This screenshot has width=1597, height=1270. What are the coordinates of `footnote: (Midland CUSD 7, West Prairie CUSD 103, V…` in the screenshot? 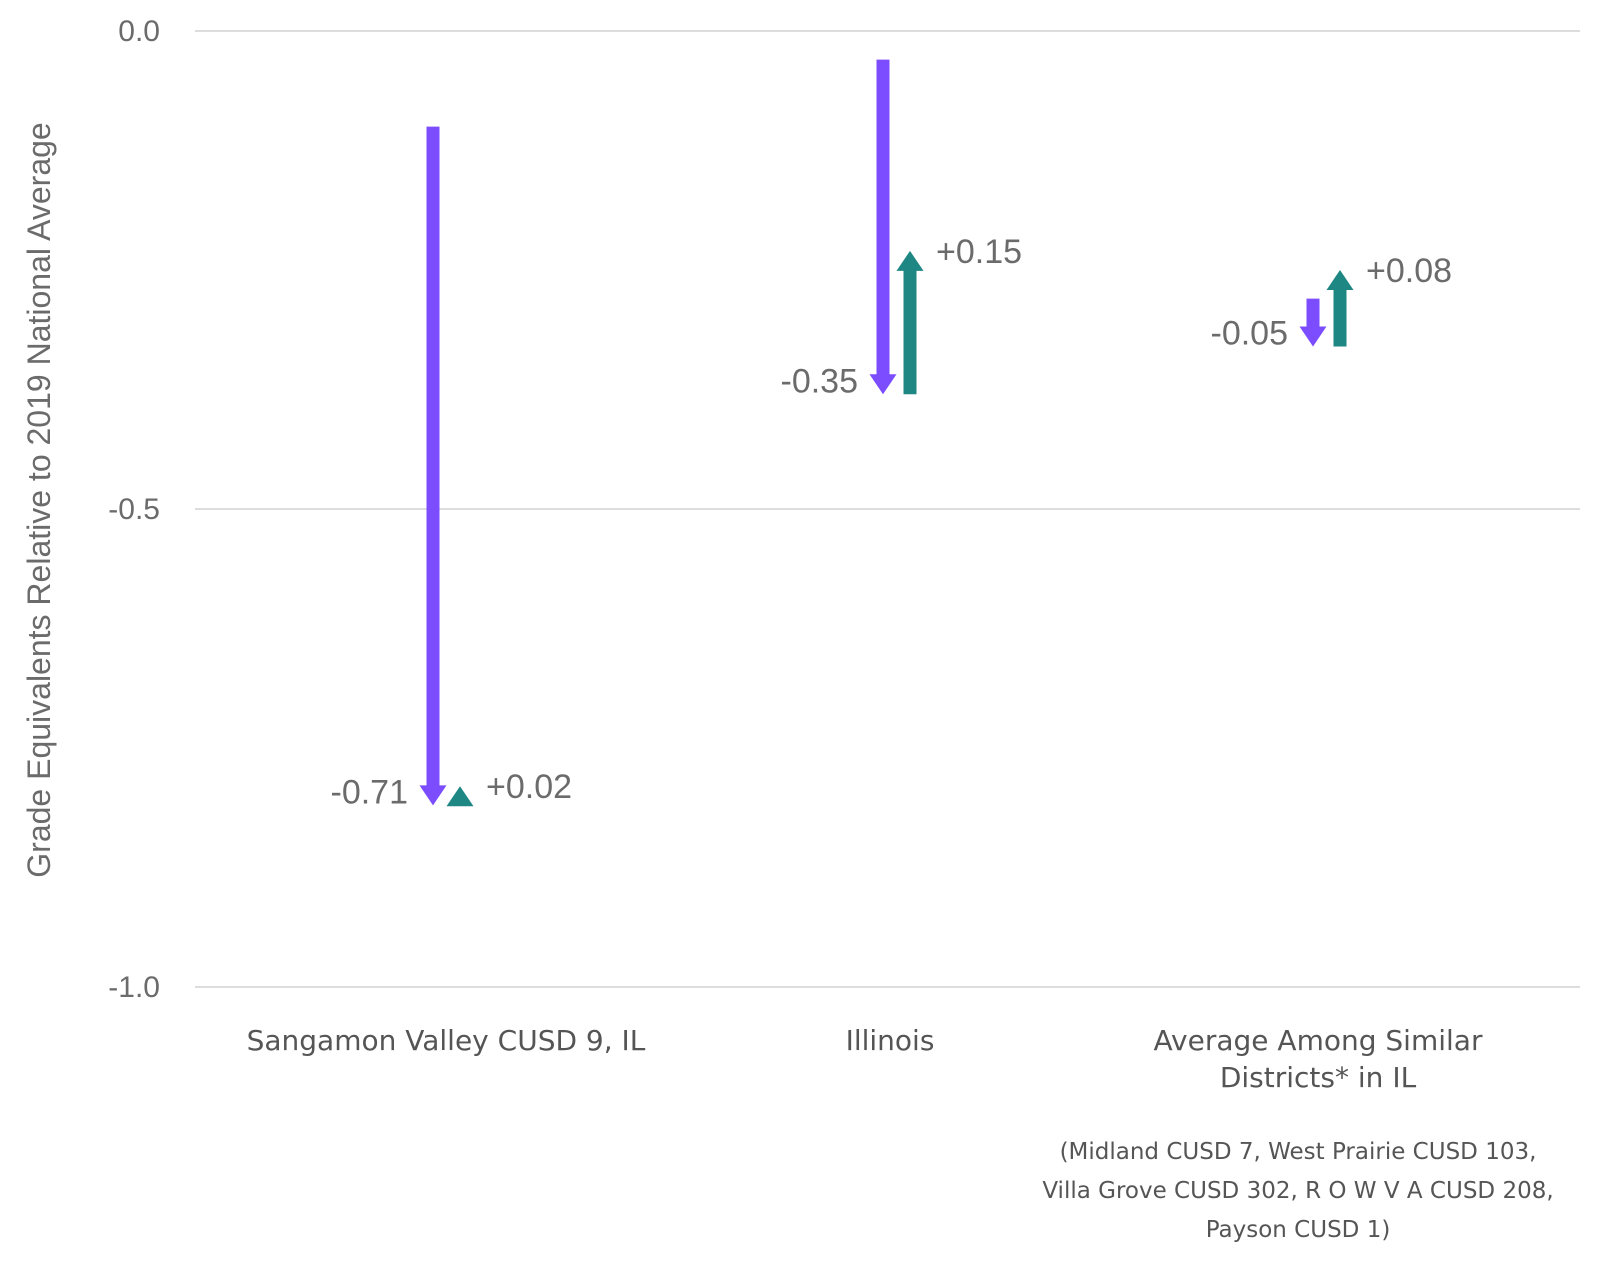 It's located at (1297, 1191).